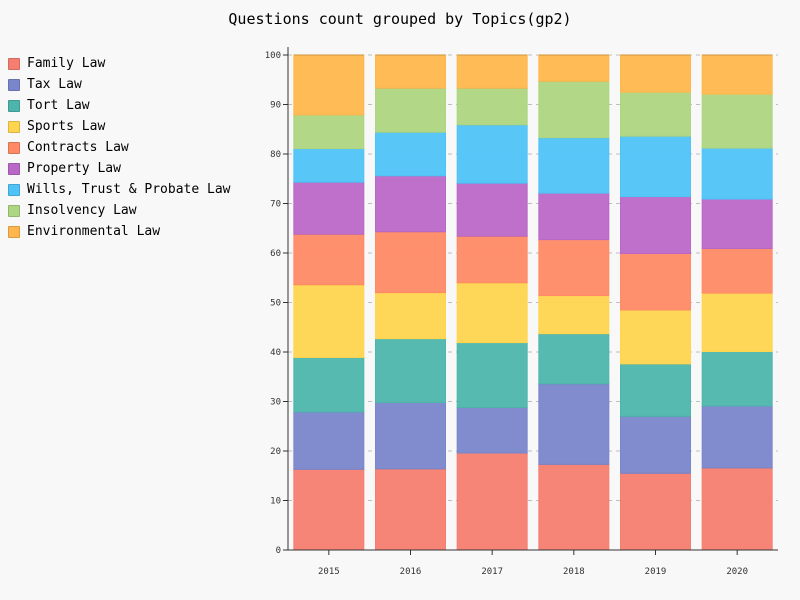 The image size is (800, 600). I want to click on y-tick-label: 0, so click(278, 551).